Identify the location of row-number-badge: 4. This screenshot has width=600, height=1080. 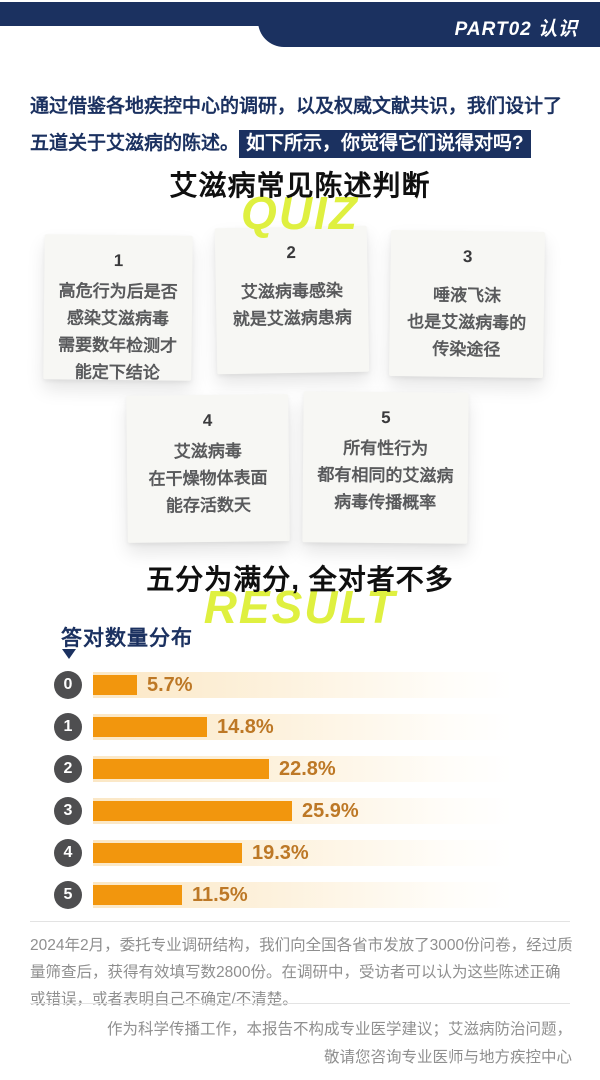
(68, 853).